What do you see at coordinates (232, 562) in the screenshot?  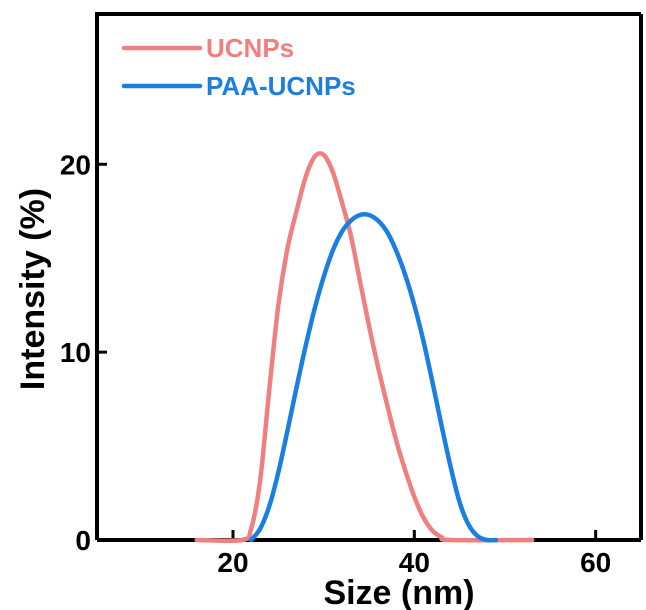 I see `x-tick-label-20: 20` at bounding box center [232, 562].